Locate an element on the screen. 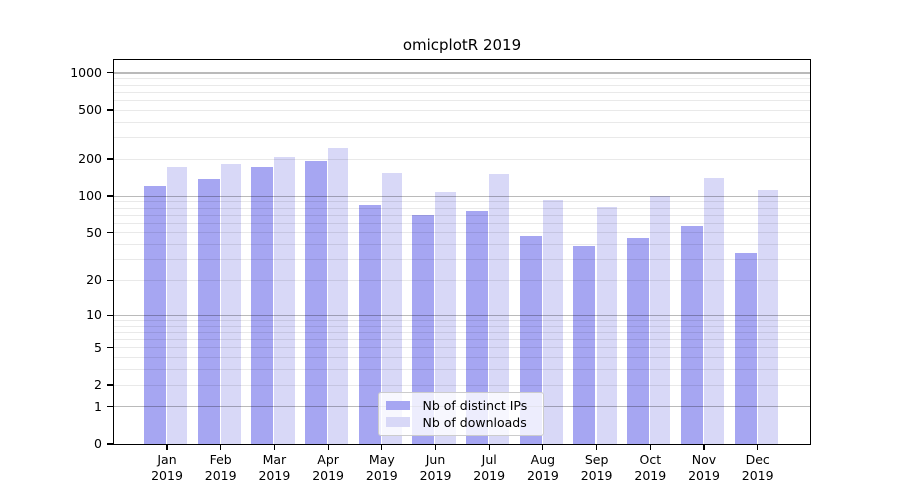  x-tick-month-feb: Feb is located at coordinates (220, 459).